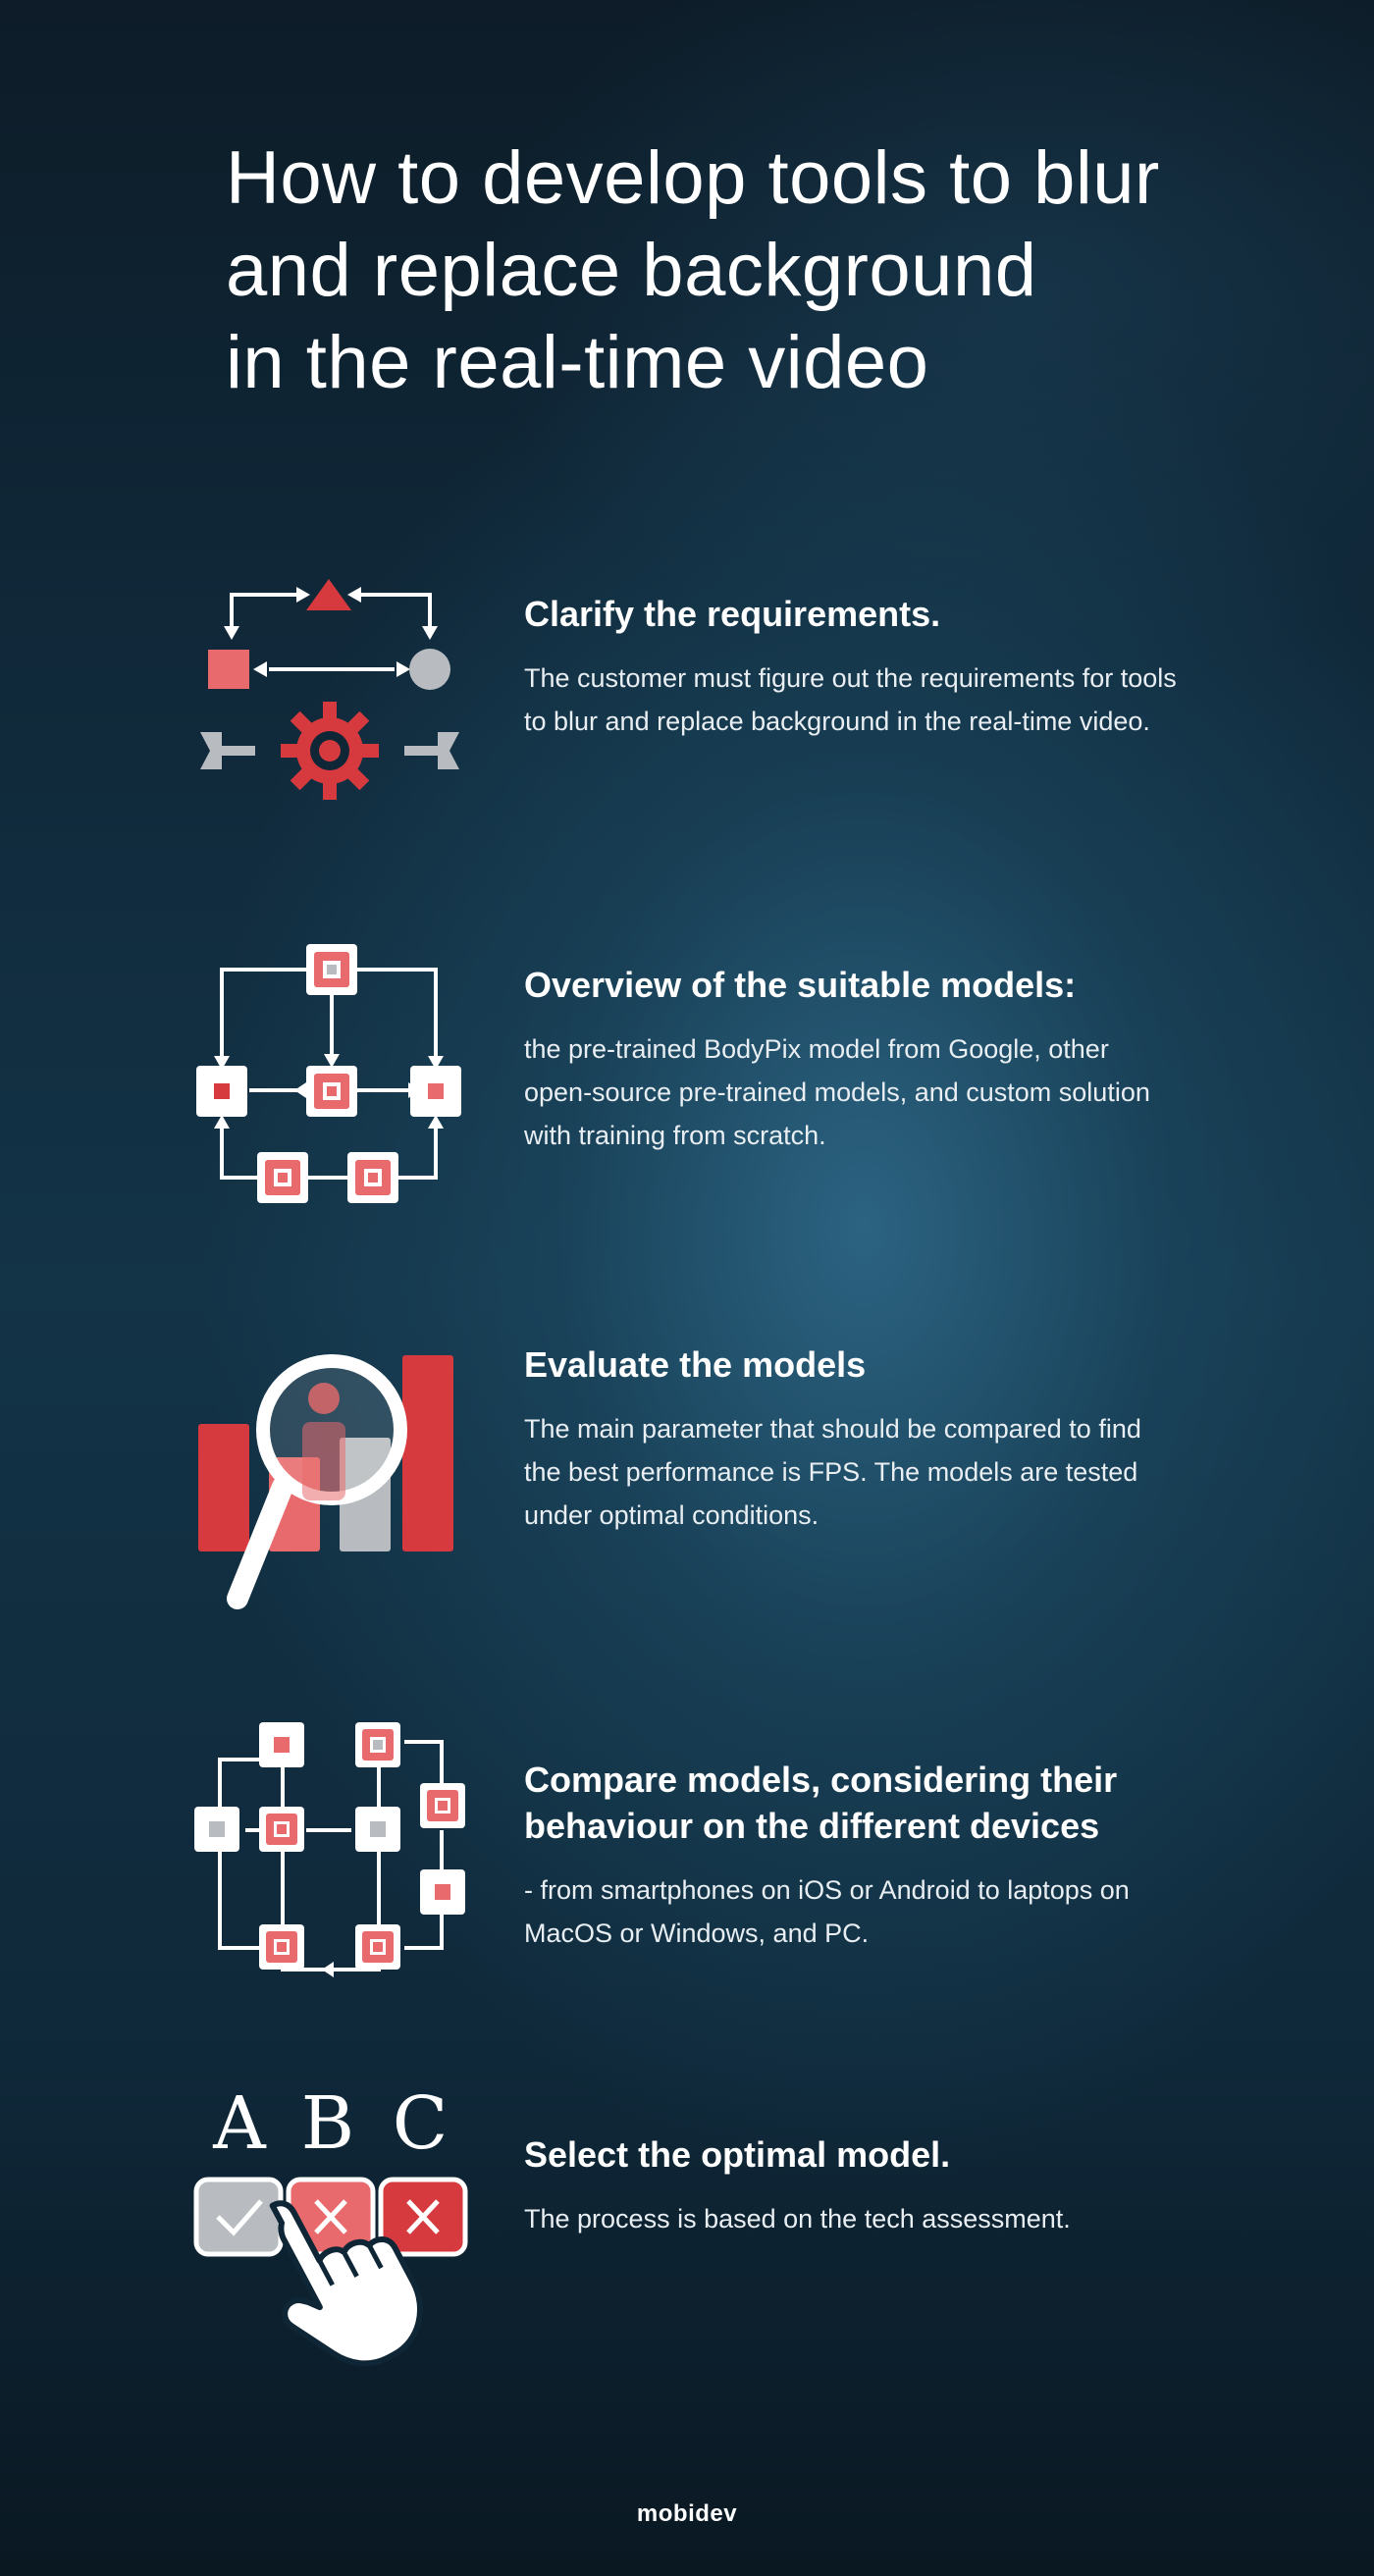 The width and height of the screenshot is (1374, 2576). Describe the element at coordinates (421, 2125) in the screenshot. I see `letter-c: C` at that location.